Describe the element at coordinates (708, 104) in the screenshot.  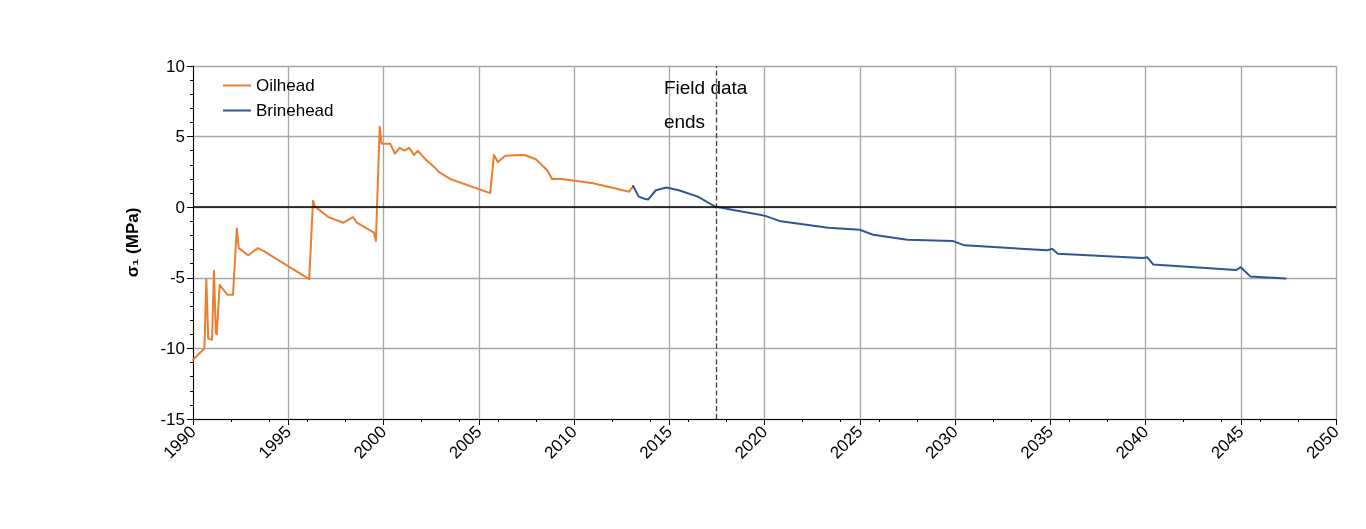
I see `ref-line-label: Field data ends` at that location.